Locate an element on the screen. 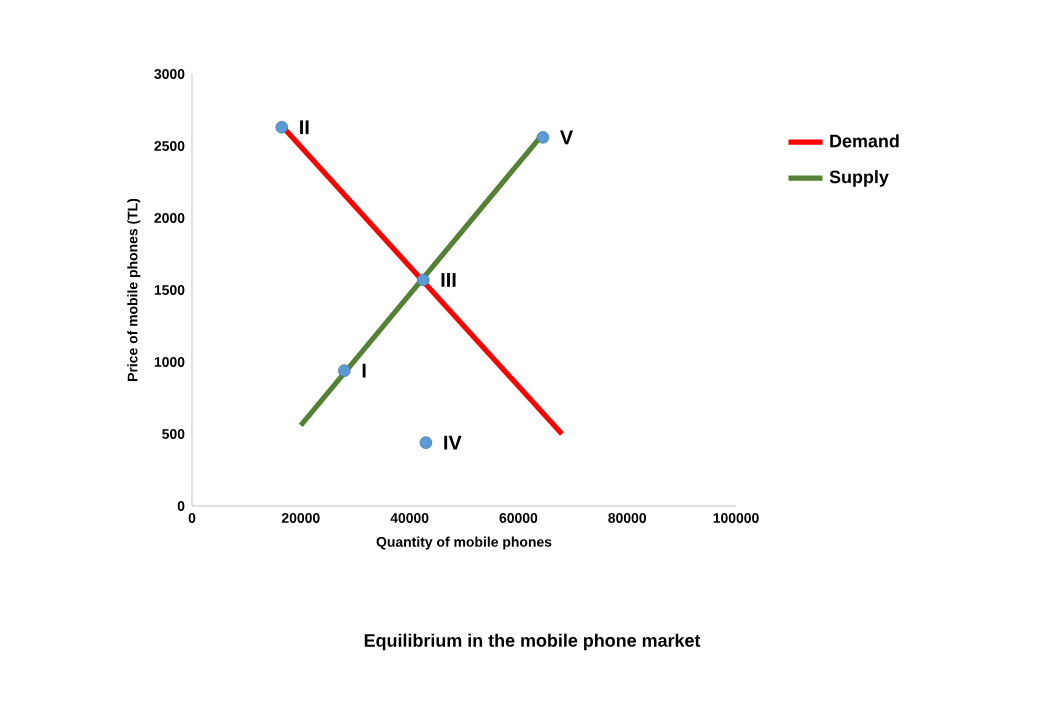  annotation: III is located at coordinates (448, 280).